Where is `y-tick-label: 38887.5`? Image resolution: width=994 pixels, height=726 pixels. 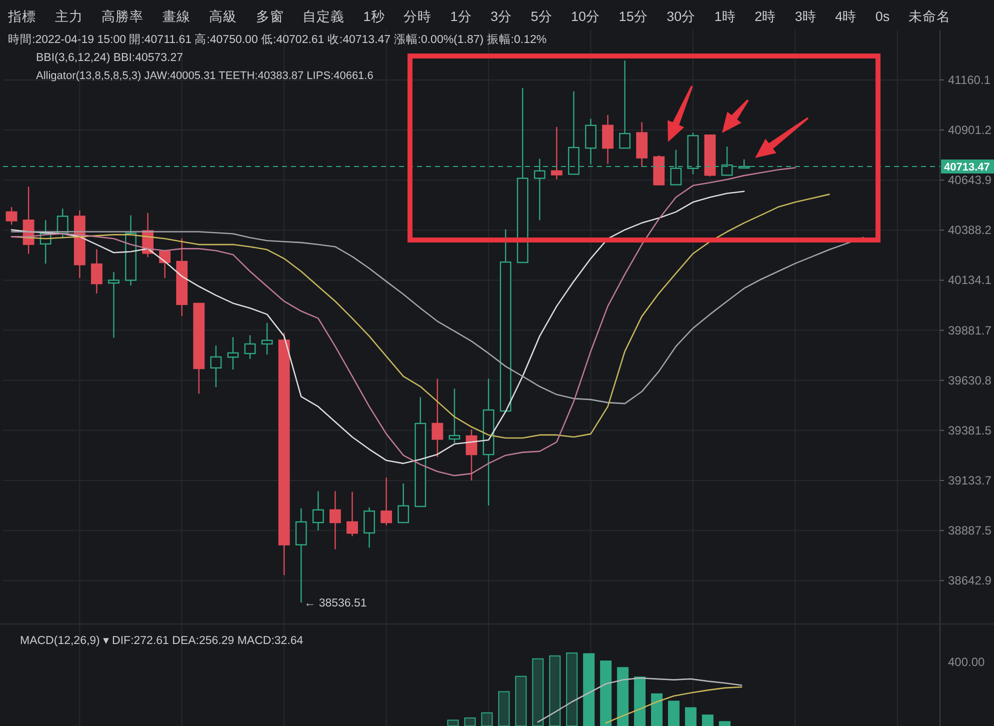 y-tick-label: 38887.5 is located at coordinates (970, 531).